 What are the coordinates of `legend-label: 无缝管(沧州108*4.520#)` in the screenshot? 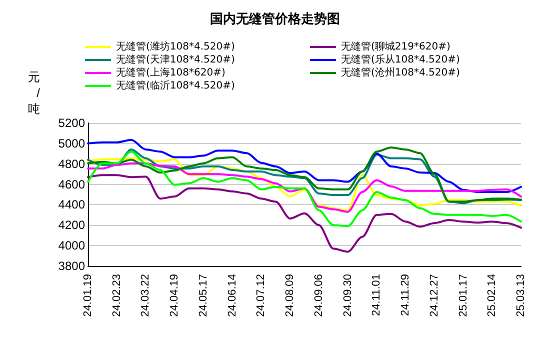 It's located at (400, 72).